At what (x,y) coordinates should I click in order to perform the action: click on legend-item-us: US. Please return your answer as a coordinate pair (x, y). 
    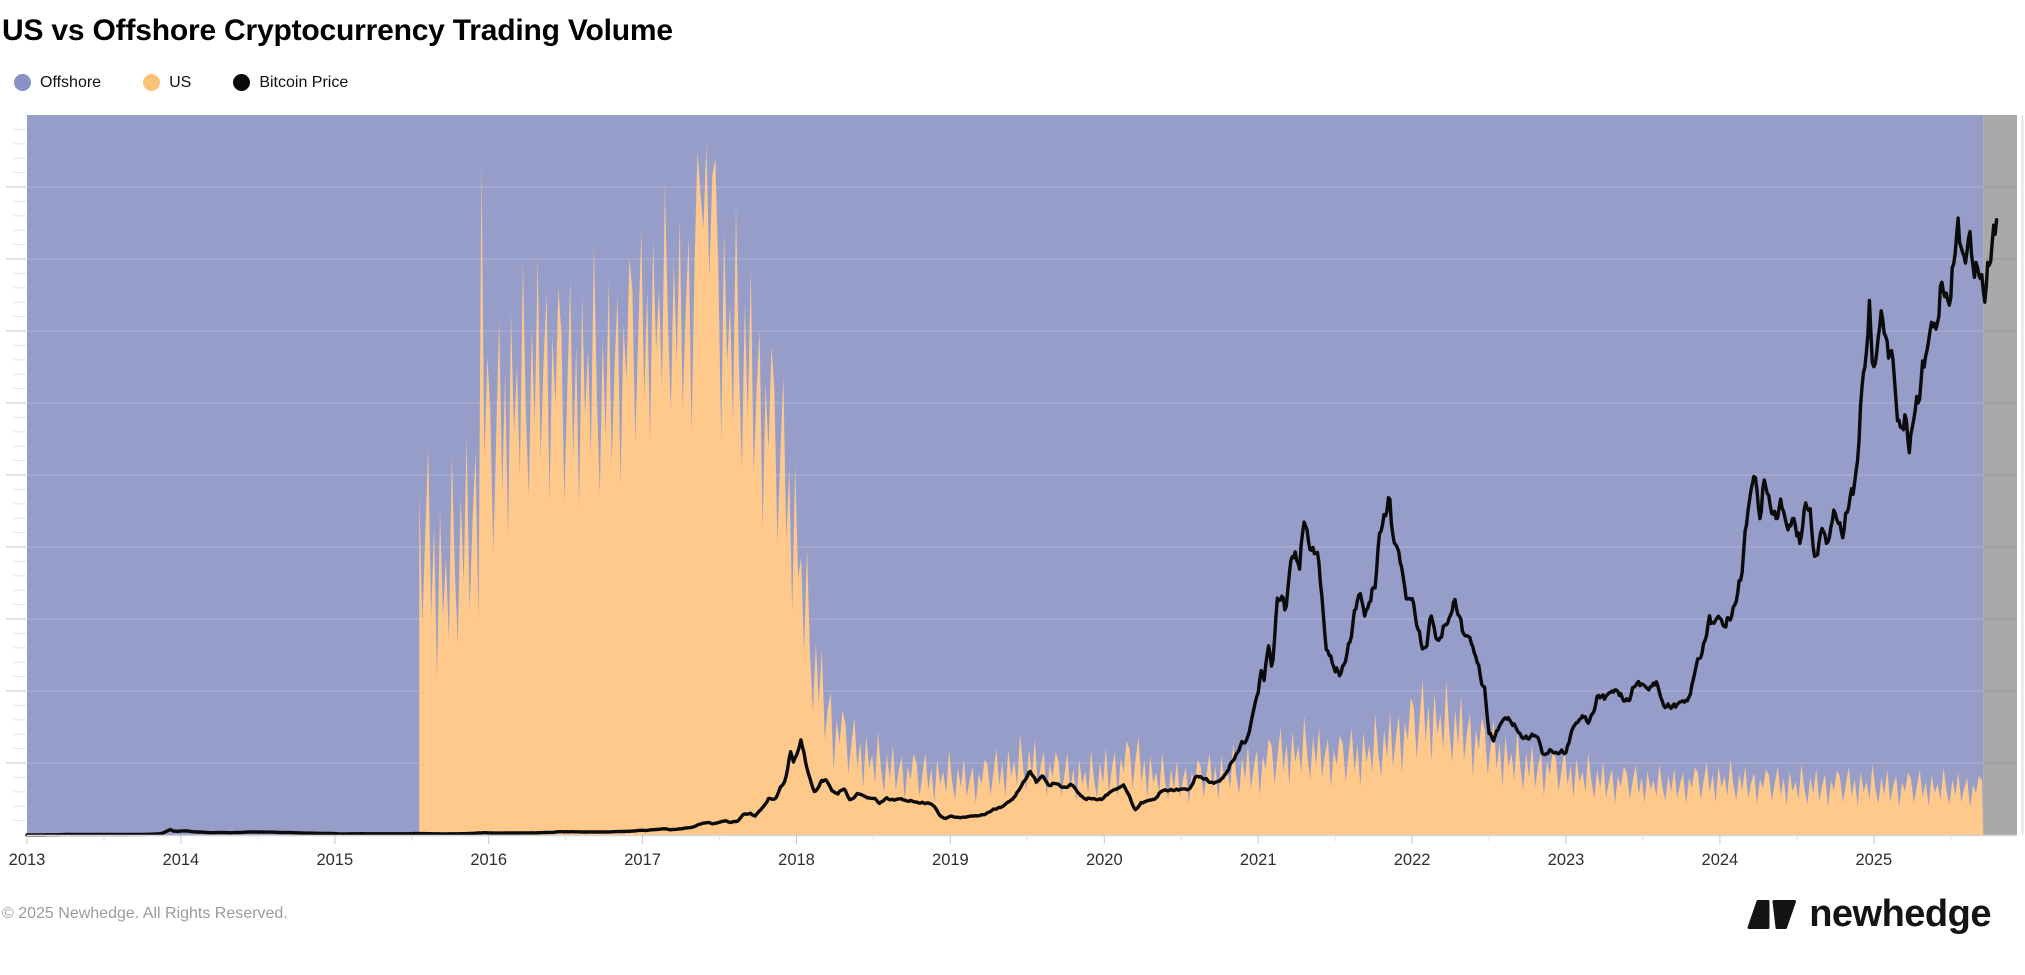
    Looking at the image, I should click on (167, 83).